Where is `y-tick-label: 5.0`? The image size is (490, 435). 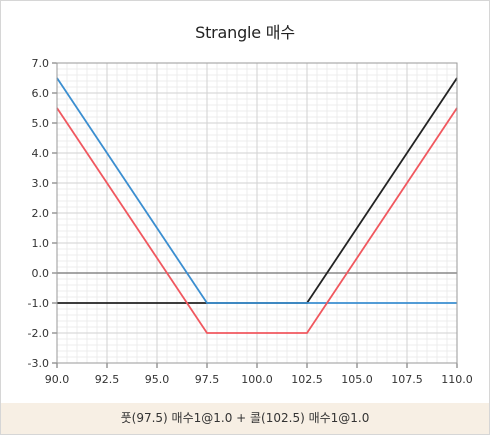 y-tick-label: 5.0 is located at coordinates (41, 123).